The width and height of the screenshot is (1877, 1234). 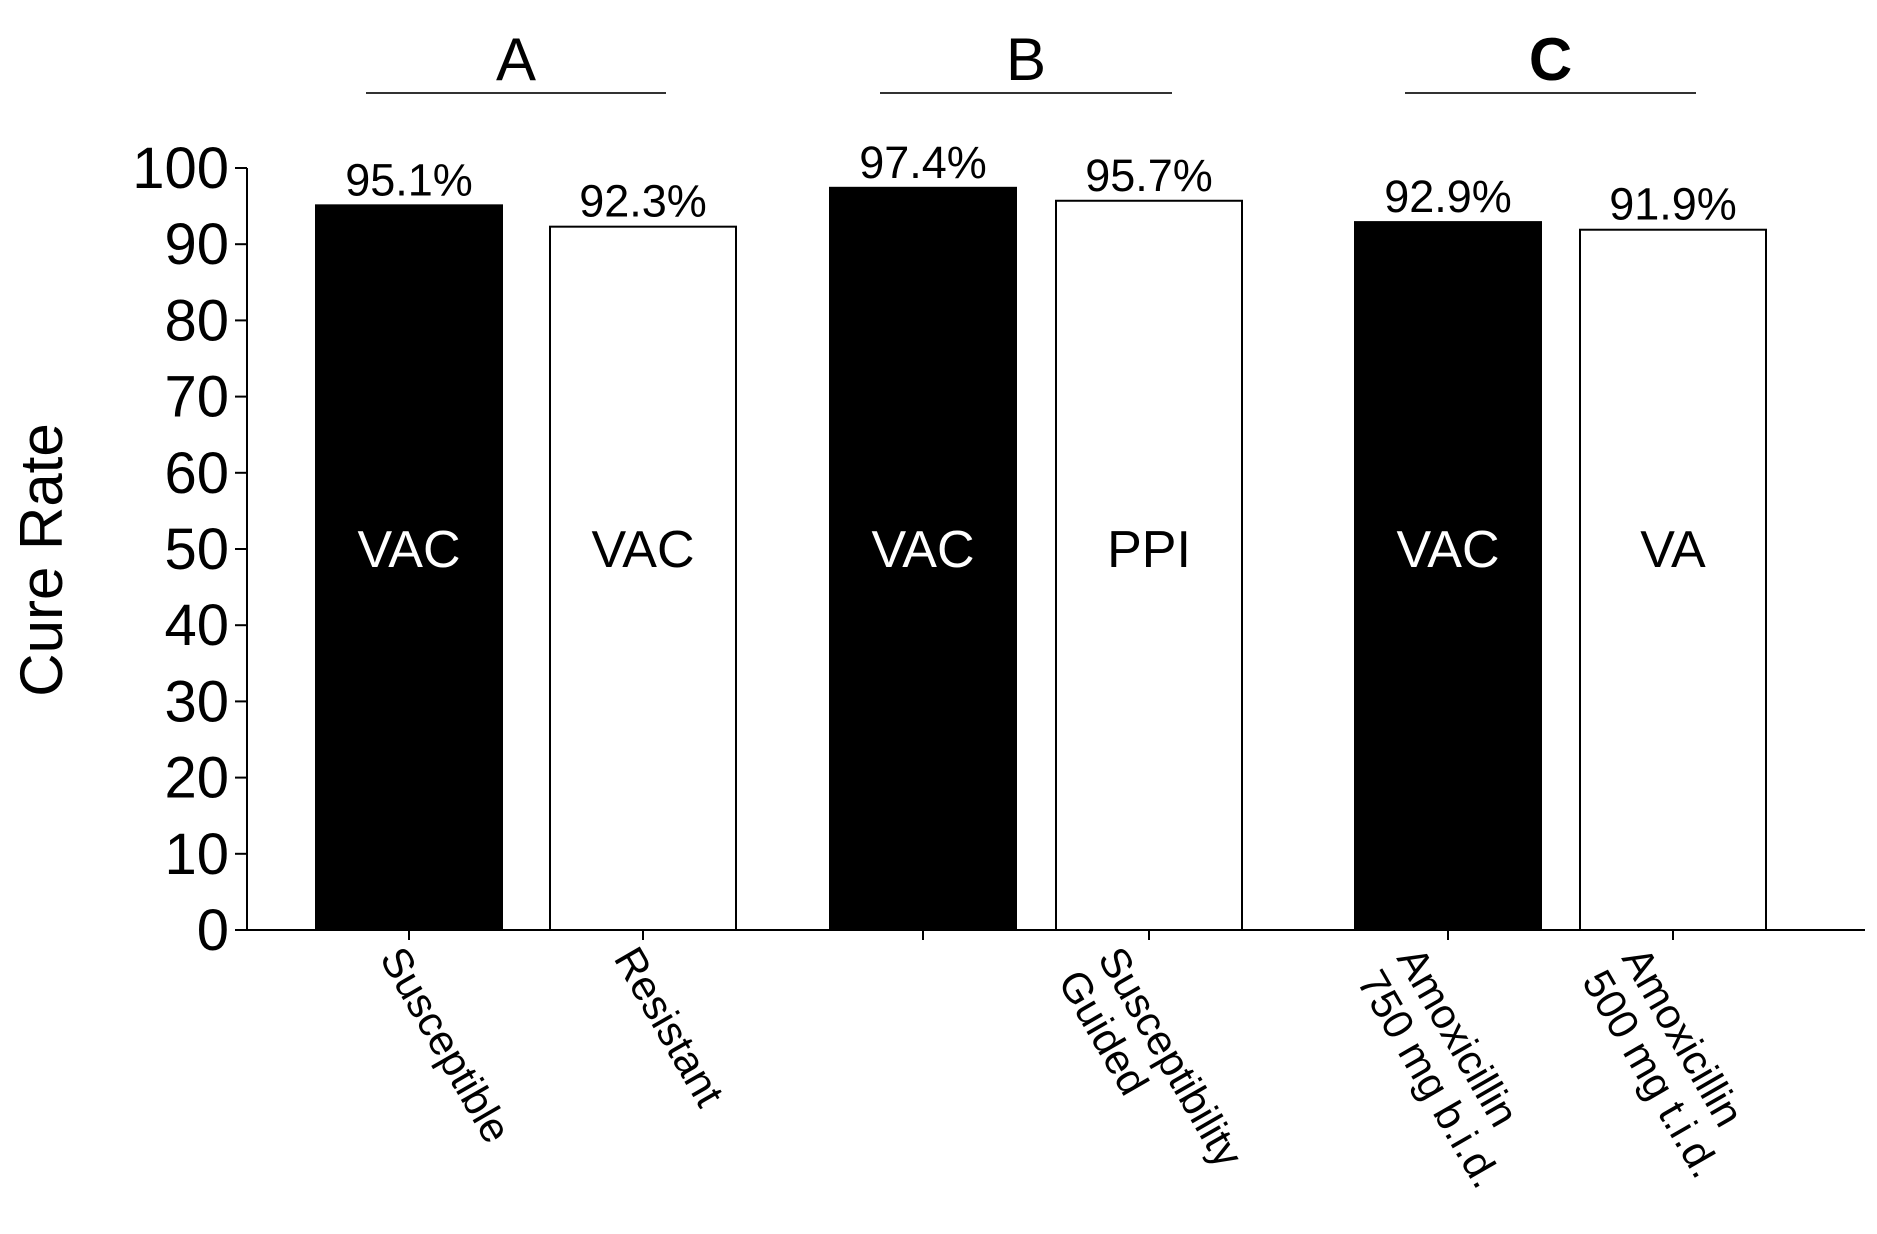 What do you see at coordinates (1026, 59) in the screenshot?
I see `group-label: B` at bounding box center [1026, 59].